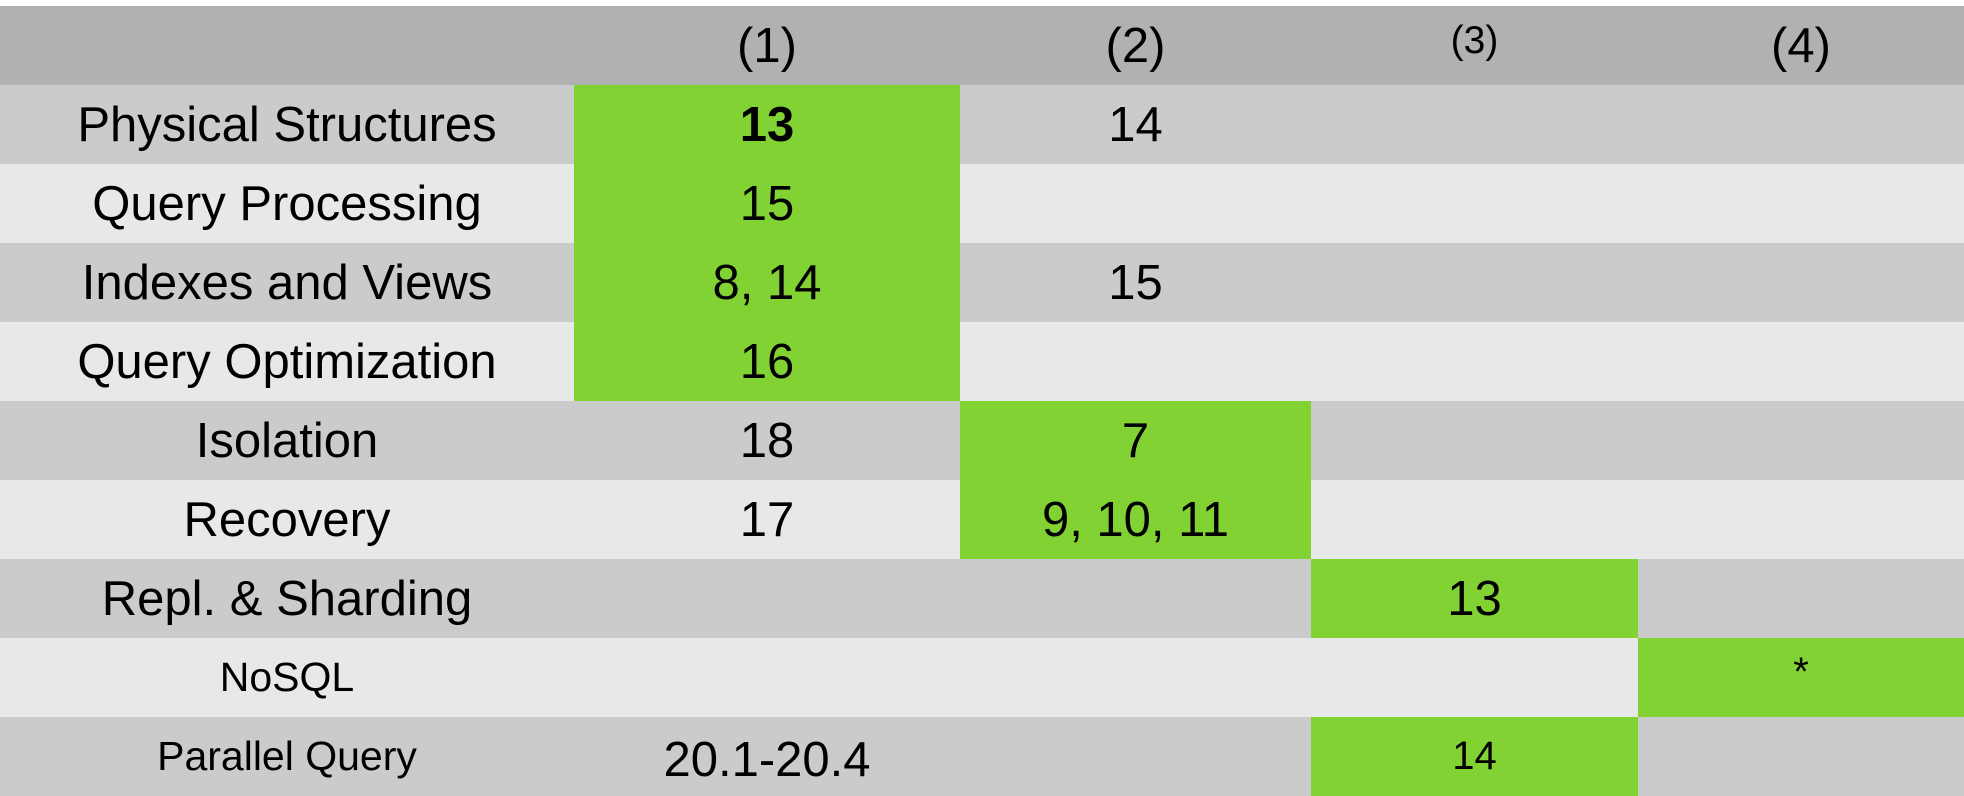  I want to click on column-header-3: (3), so click(1474, 40).